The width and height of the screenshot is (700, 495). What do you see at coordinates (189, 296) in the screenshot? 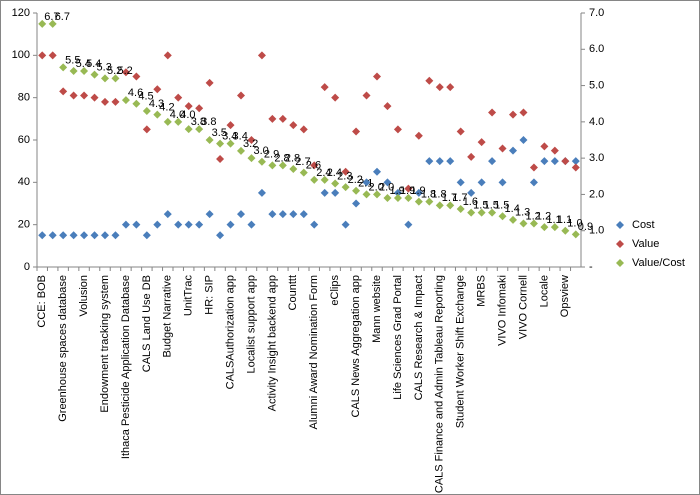
I see `x-tick-label: UnitTrac` at bounding box center [189, 296].